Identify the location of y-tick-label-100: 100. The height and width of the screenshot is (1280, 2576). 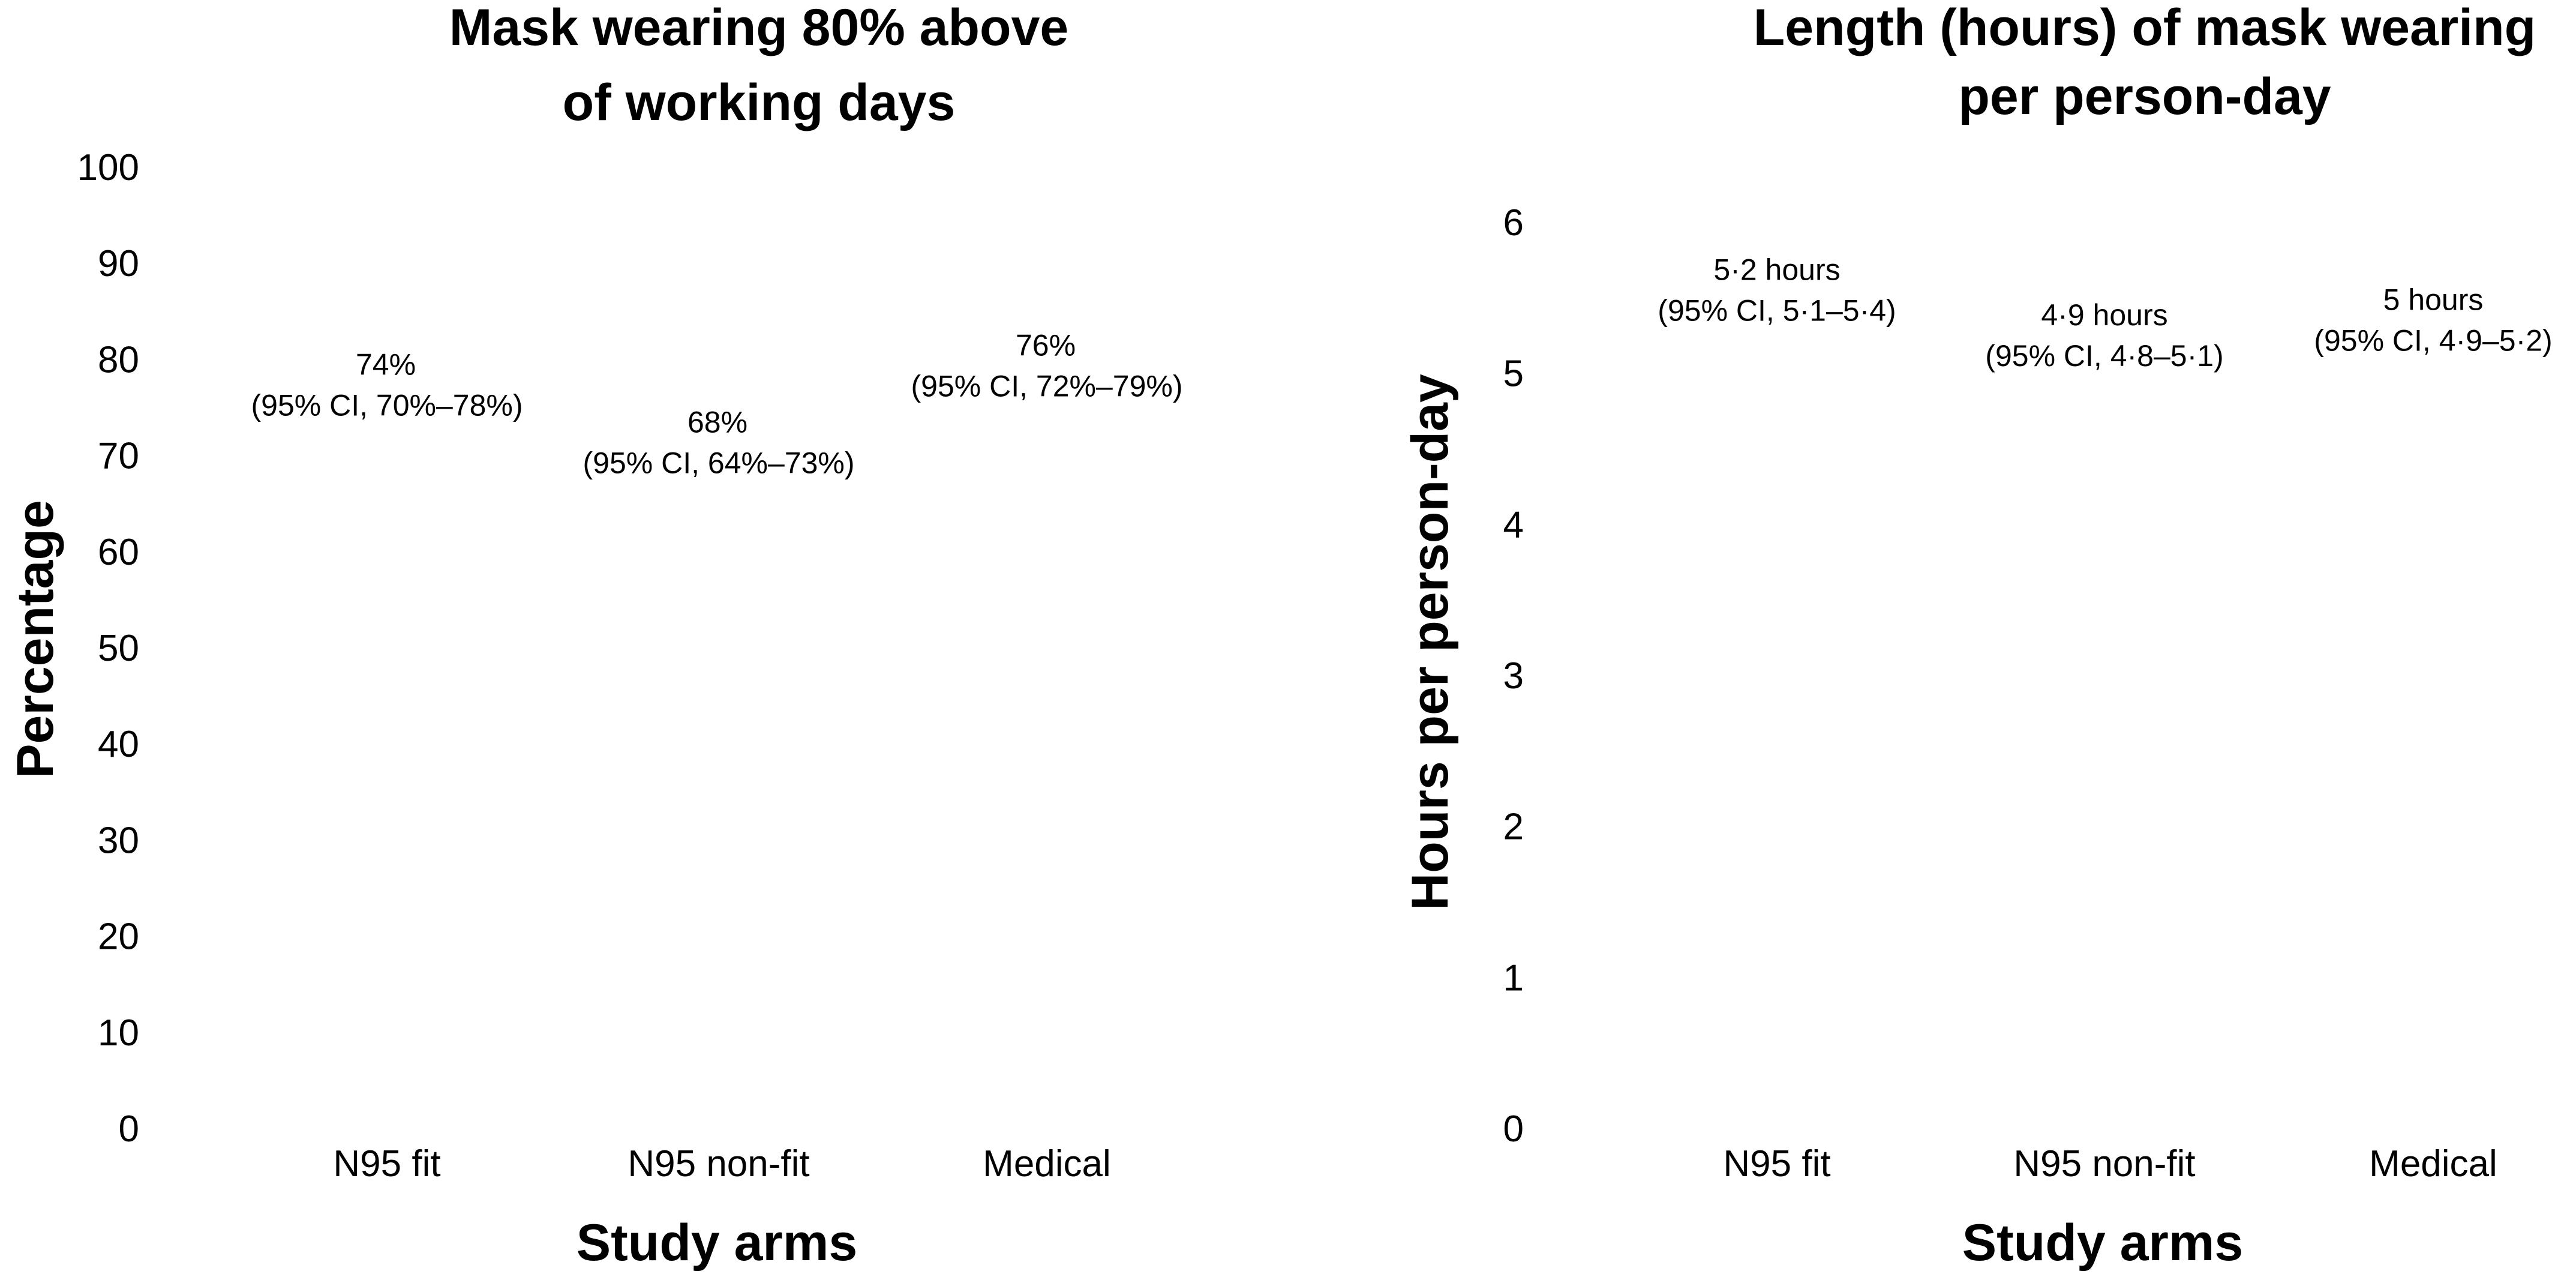
(108, 167).